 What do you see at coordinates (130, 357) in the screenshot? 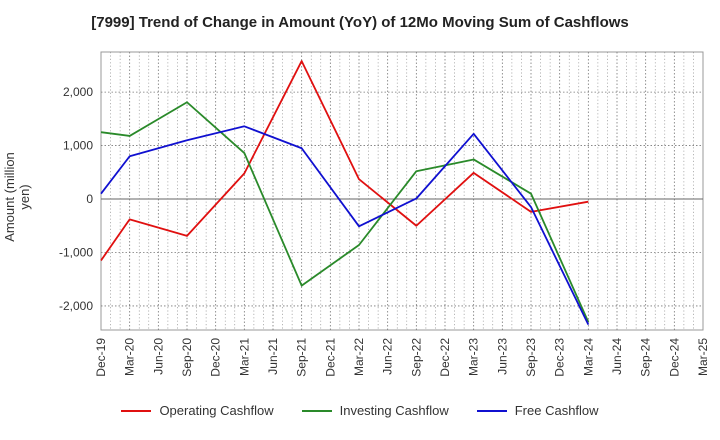
I see `x-tick-label: Mar-20` at bounding box center [130, 357].